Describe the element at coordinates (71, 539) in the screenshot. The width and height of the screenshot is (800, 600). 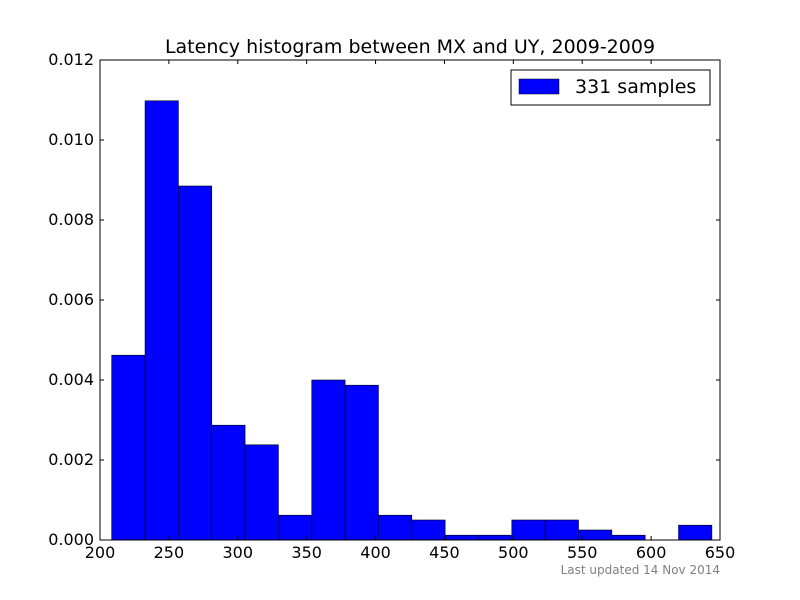
I see `y-tick-label: 0.000` at that location.